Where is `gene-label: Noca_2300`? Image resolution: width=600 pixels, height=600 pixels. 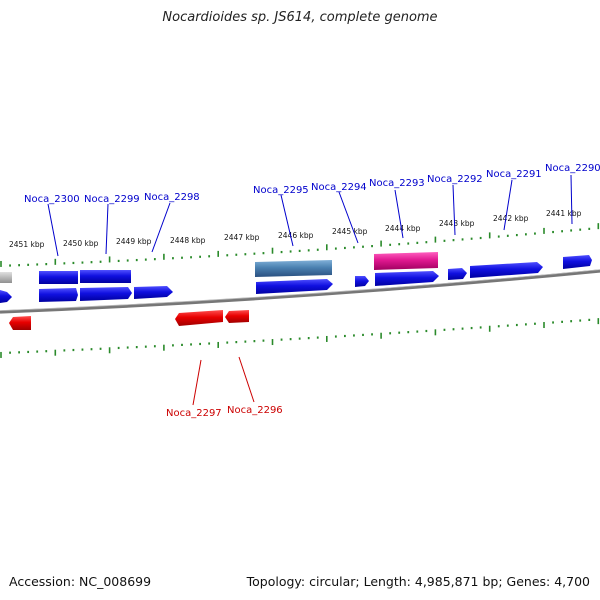 gene-label: Noca_2300 is located at coordinates (52, 199).